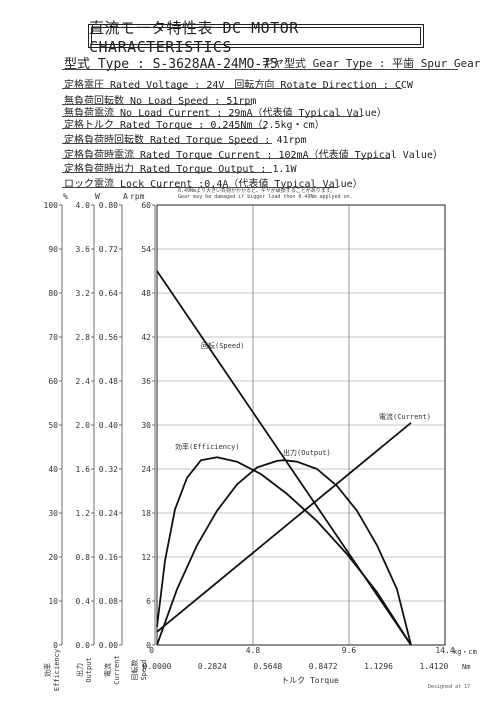 This screenshot has height=707, width=500. What do you see at coordinates (146, 513) in the screenshot?
I see `tick-label: 18` at bounding box center [146, 513].